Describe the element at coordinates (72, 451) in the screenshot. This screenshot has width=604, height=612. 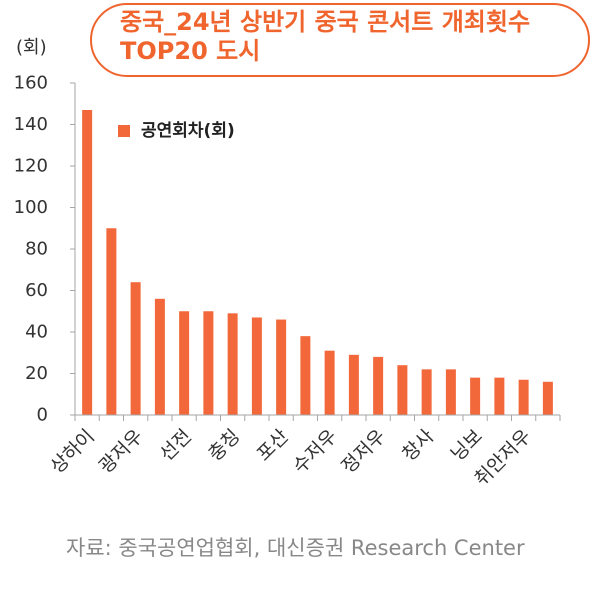
I see `x-tick-label: 상하이` at that location.